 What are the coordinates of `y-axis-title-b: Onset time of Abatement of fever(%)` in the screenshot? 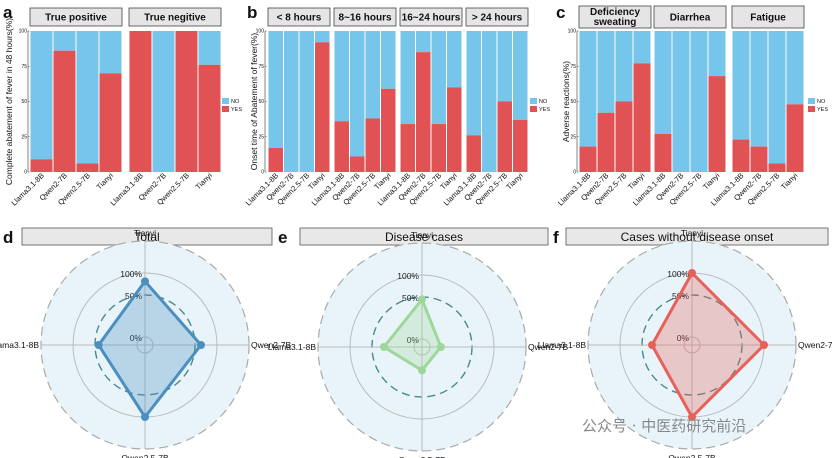 It's located at (254, 102).